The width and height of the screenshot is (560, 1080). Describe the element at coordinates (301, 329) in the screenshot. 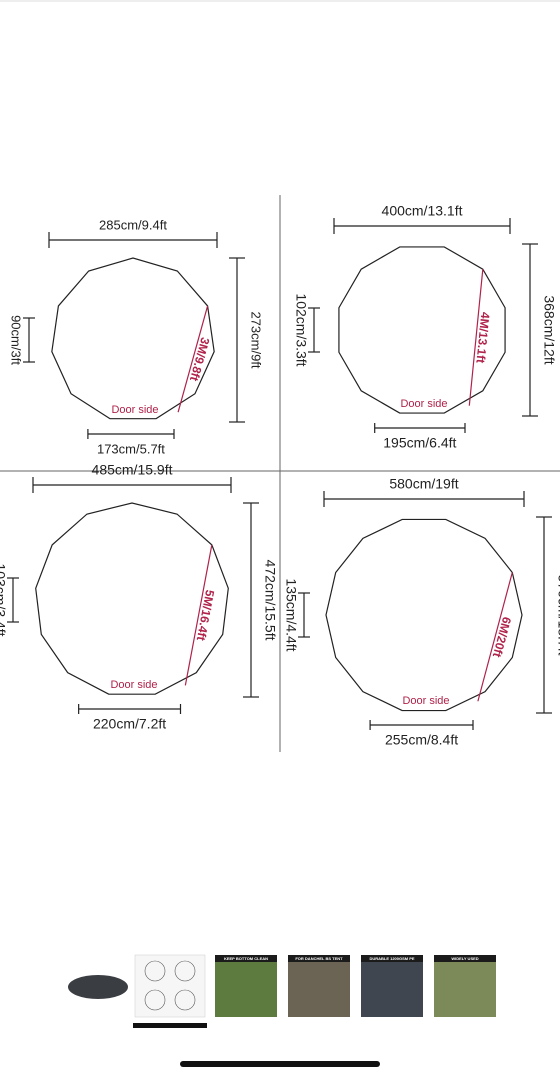

I see `left-dimension: 102cm/3.3ft` at that location.